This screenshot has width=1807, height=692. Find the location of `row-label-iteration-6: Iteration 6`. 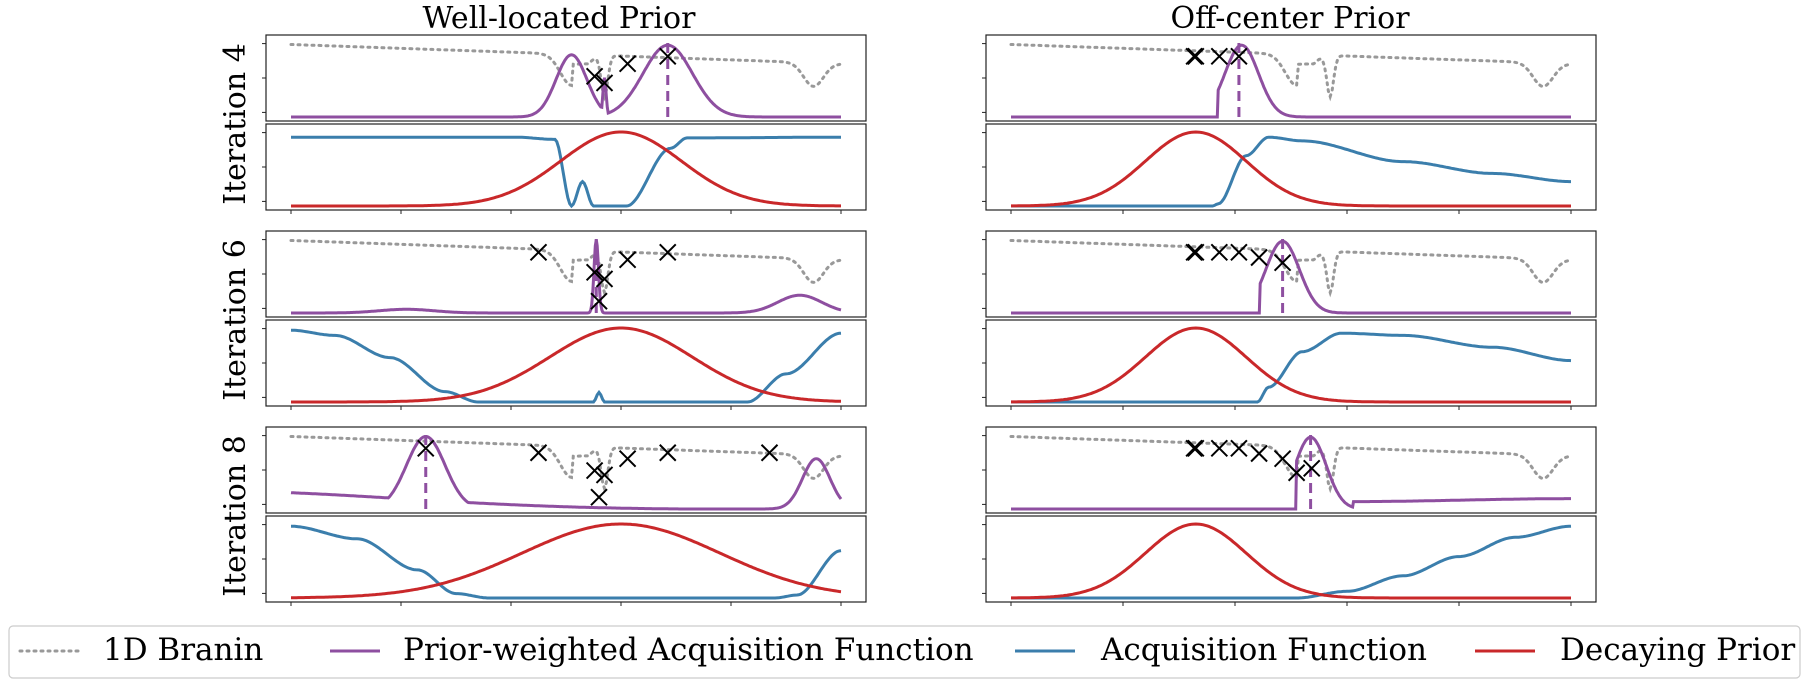

row-label-iteration-6: Iteration 6 is located at coordinates (235, 320).